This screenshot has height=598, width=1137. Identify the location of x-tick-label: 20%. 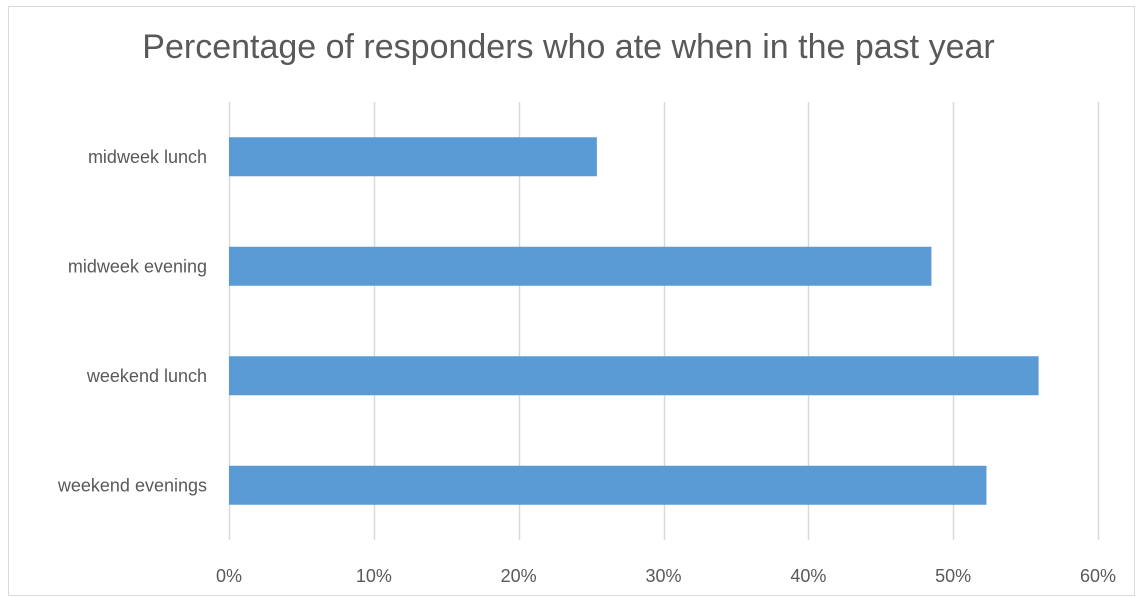
(519, 576).